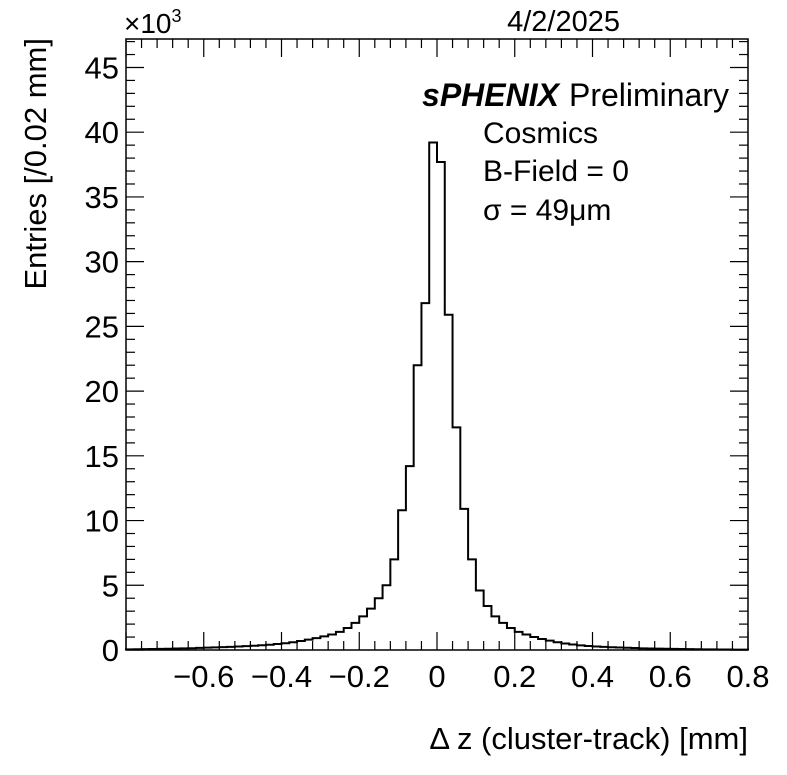  Describe the element at coordinates (110, 585) in the screenshot. I see `y-tick-label: 5` at that location.